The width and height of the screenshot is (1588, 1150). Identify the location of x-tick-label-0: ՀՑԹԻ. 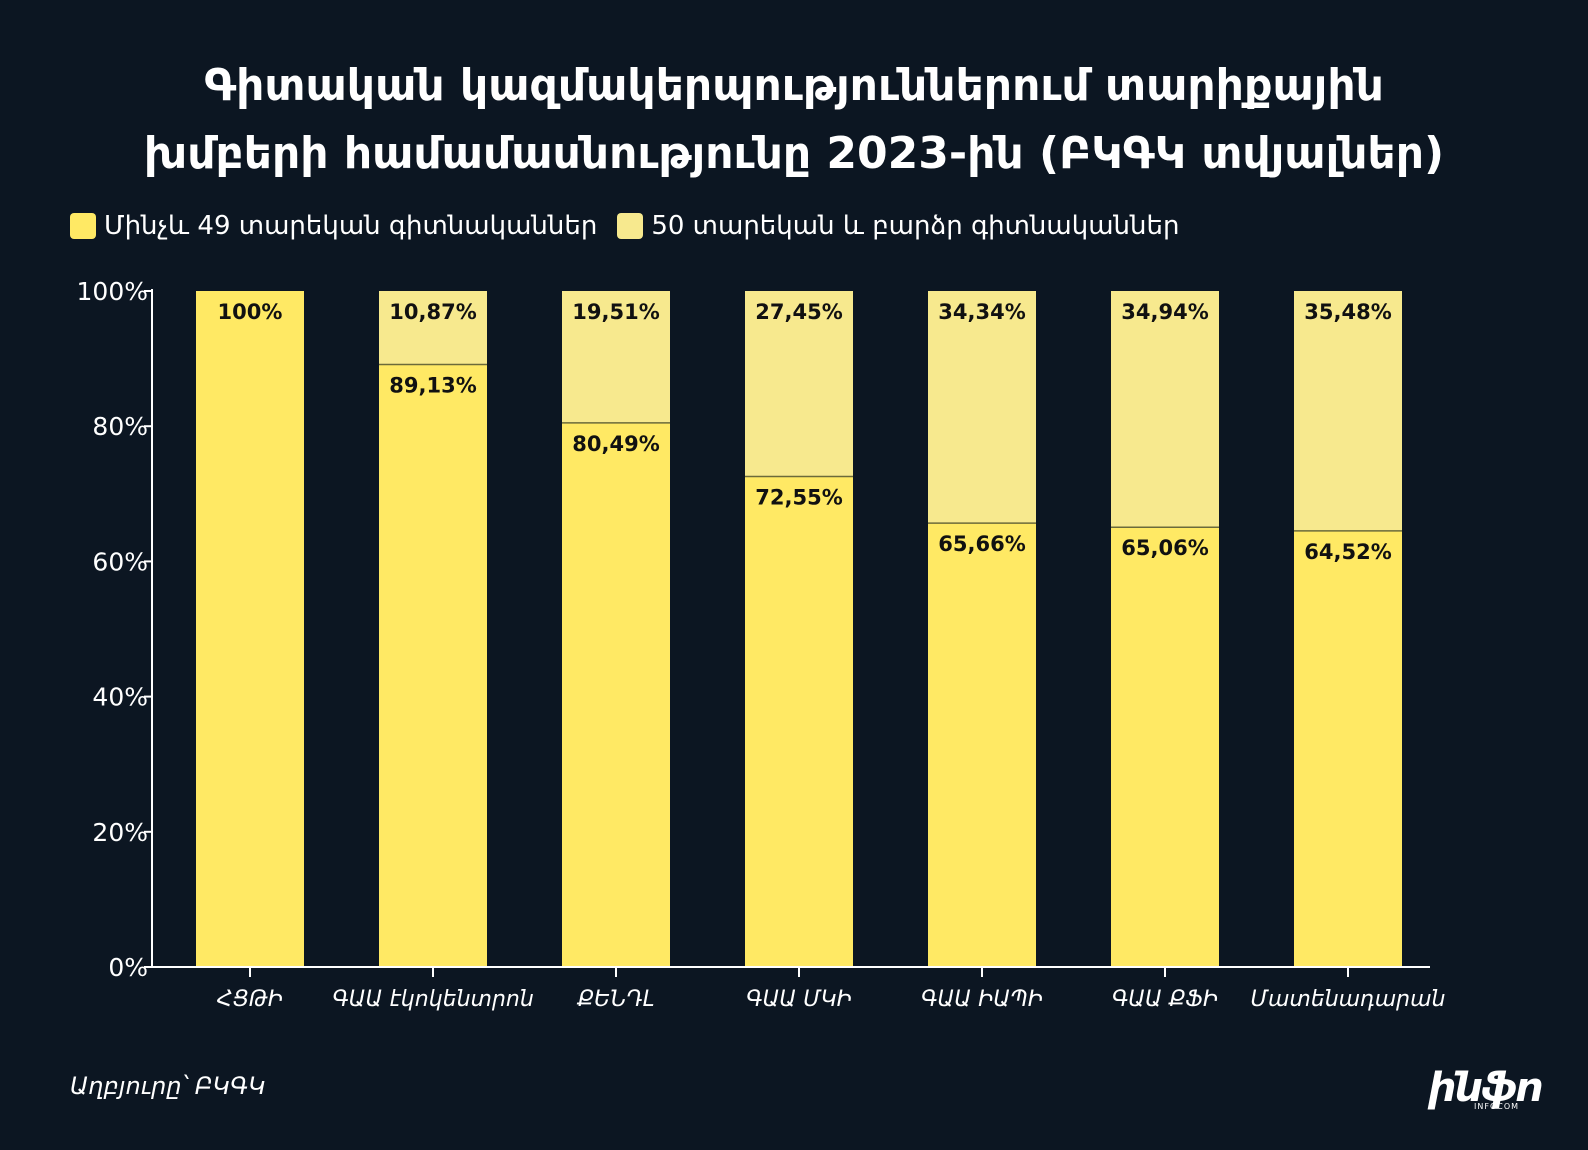
(250, 999).